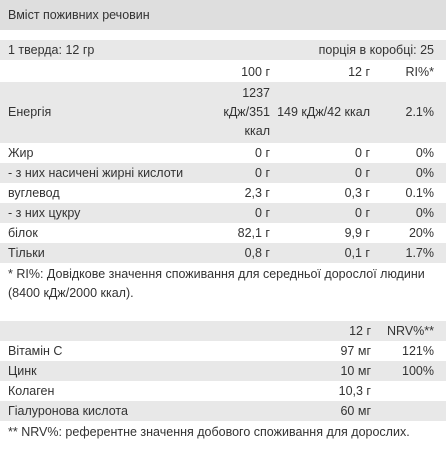 This screenshot has height=450, width=446. What do you see at coordinates (420, 193) in the screenshot?
I see `nutrient-value: 0.1%` at bounding box center [420, 193].